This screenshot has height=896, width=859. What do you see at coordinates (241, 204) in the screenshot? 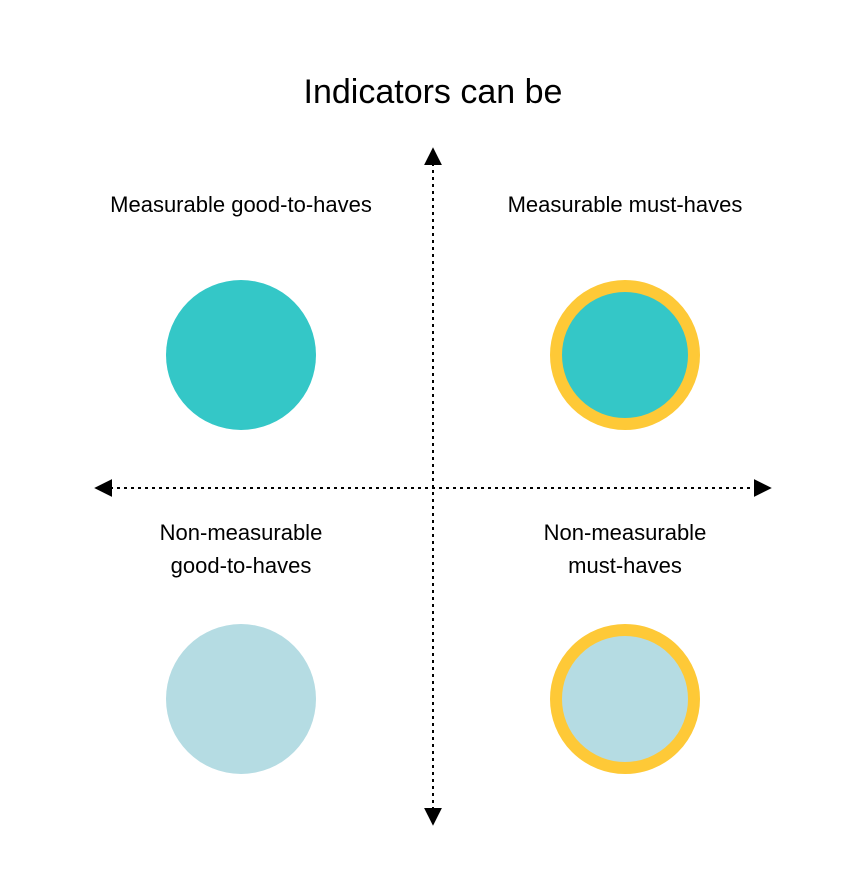
I see `quadrant-label-top-left: Measurable good-to-haves` at bounding box center [241, 204].